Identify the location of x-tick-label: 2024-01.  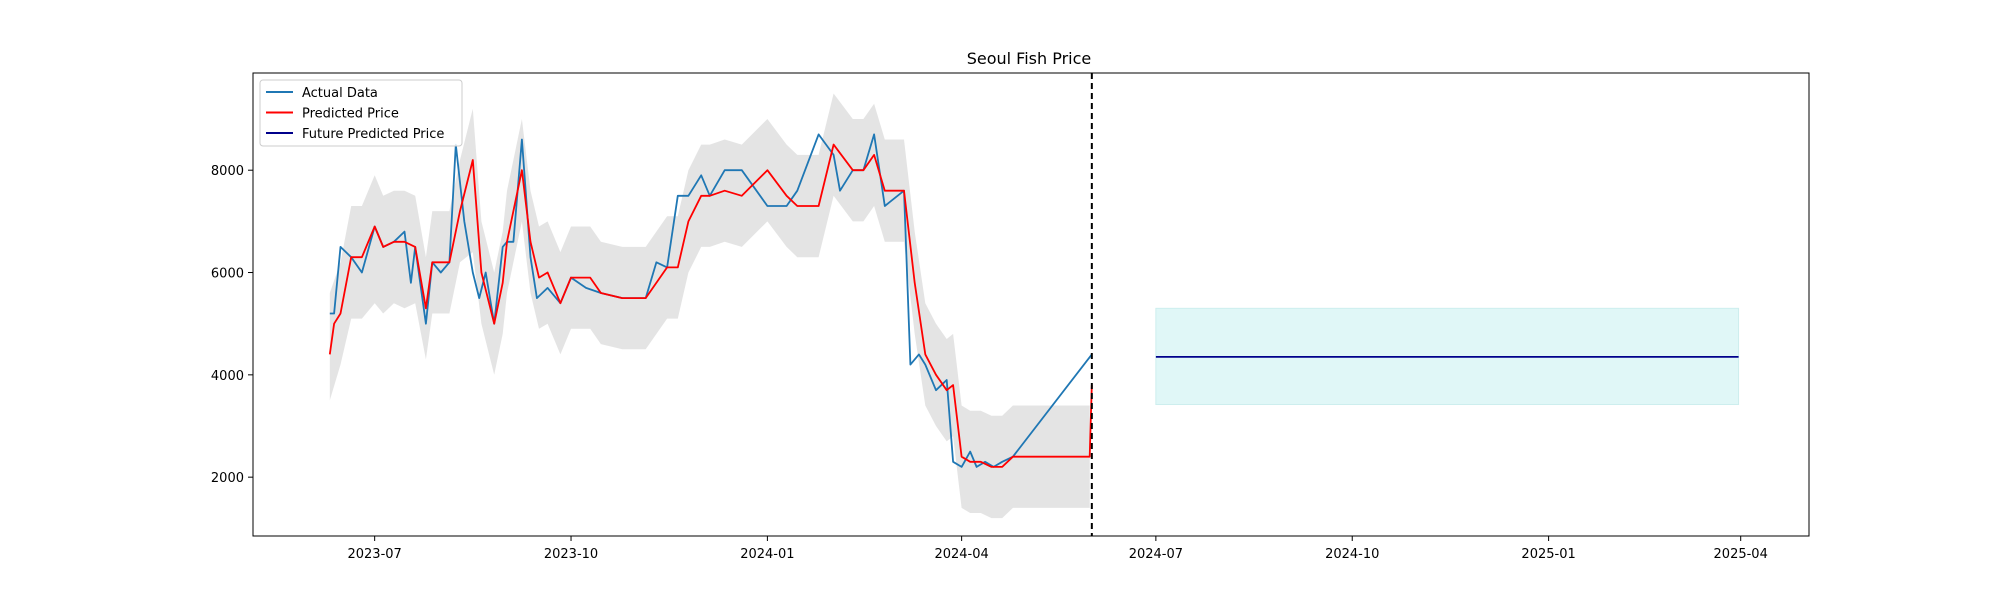
(767, 554).